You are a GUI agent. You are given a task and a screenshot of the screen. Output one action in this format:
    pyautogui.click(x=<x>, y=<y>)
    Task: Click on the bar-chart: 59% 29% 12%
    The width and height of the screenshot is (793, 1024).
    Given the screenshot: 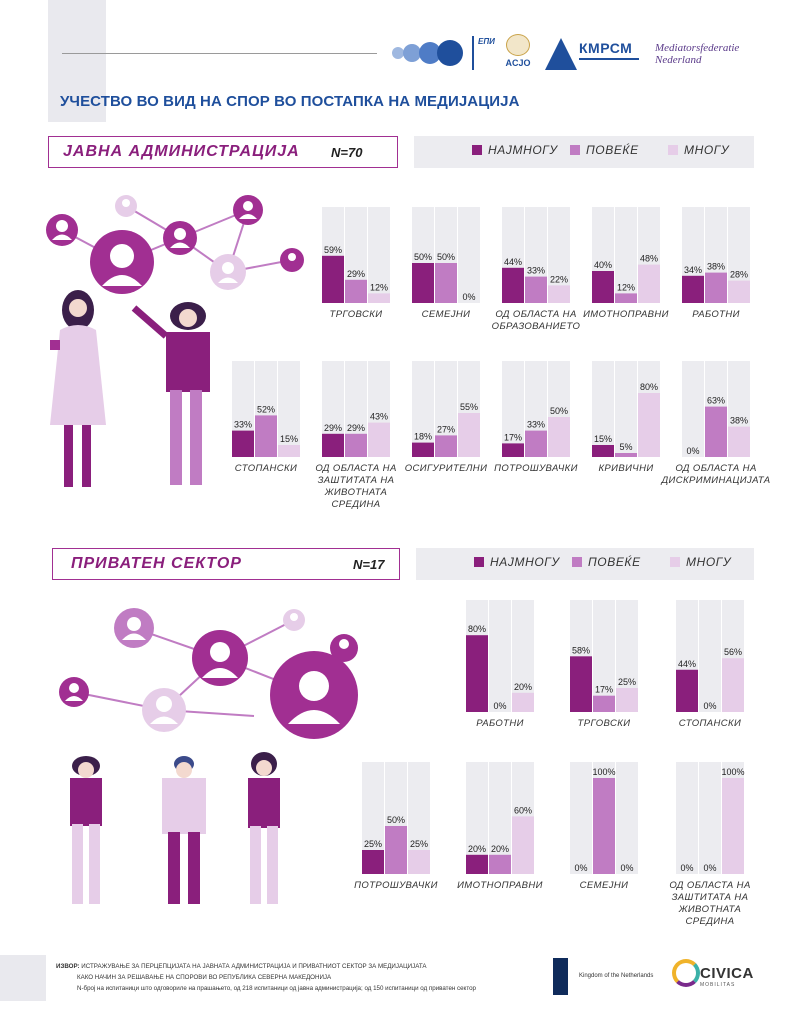 What is the action you would take?
    pyautogui.click(x=356, y=255)
    